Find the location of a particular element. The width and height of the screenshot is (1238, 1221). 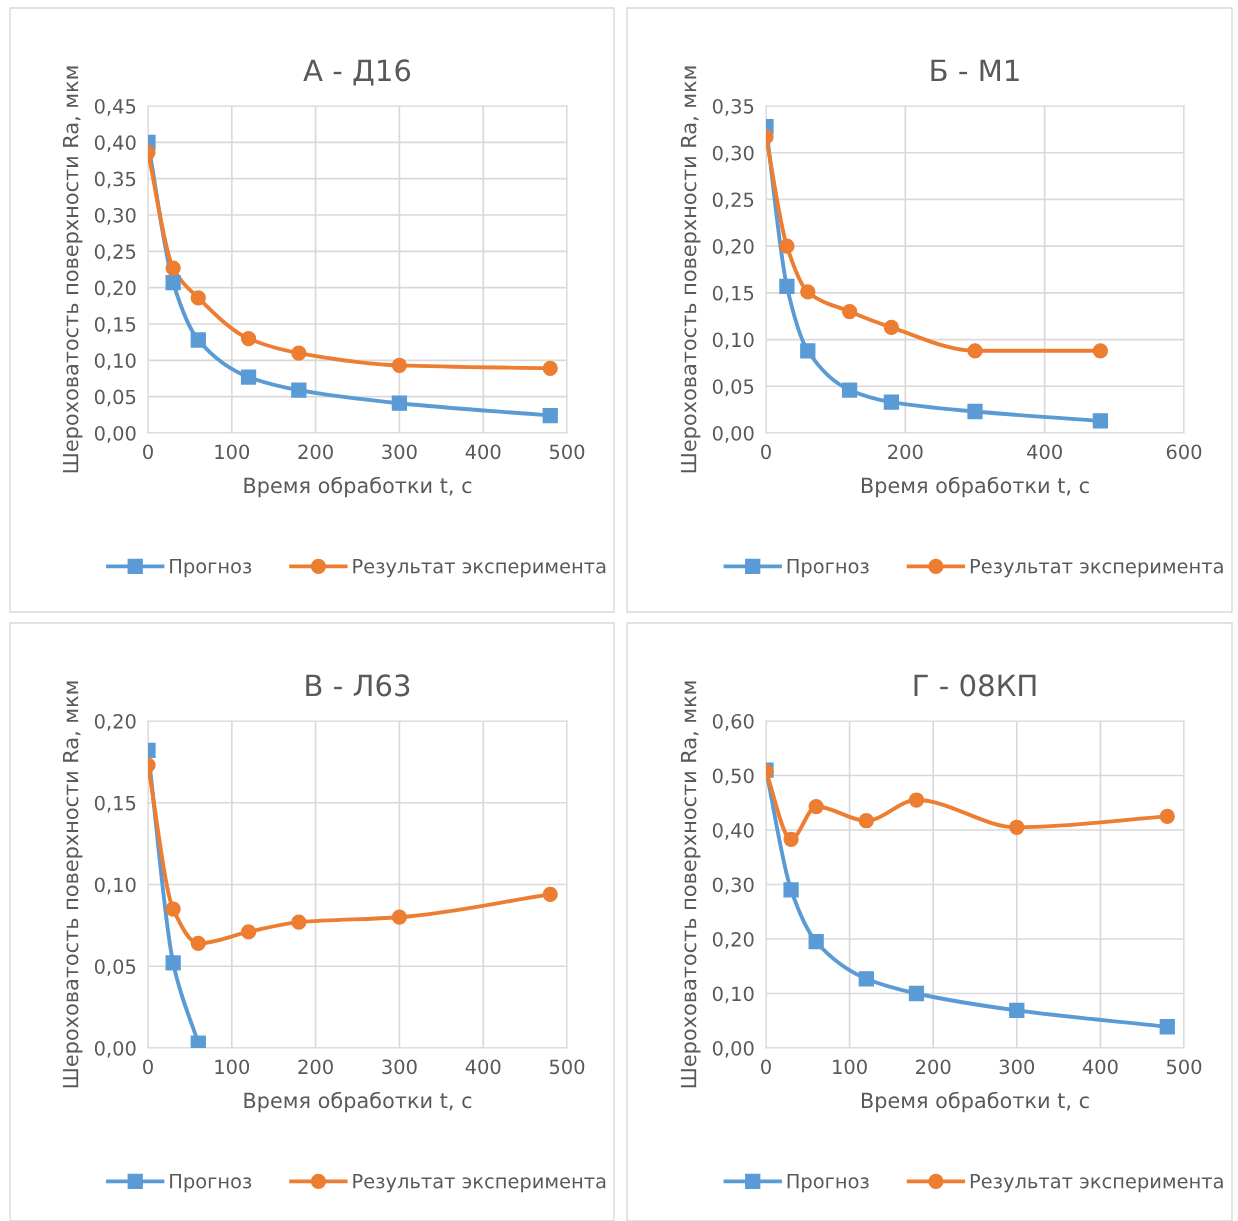

x-tick-label: 500 is located at coordinates (1184, 1067).